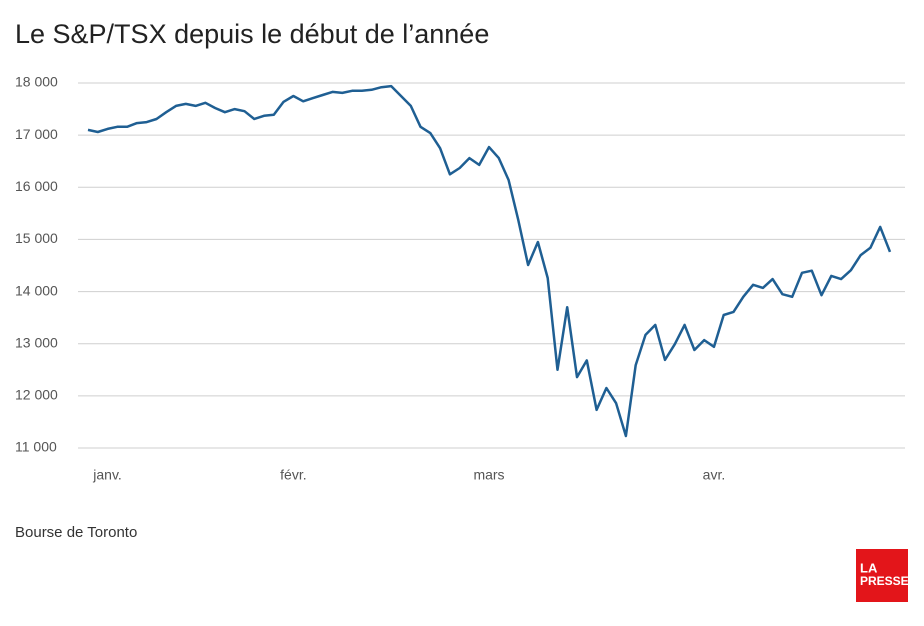 The height and width of the screenshot is (626, 924). What do you see at coordinates (36, 238) in the screenshot?
I see `y-tick-label: 15 000` at bounding box center [36, 238].